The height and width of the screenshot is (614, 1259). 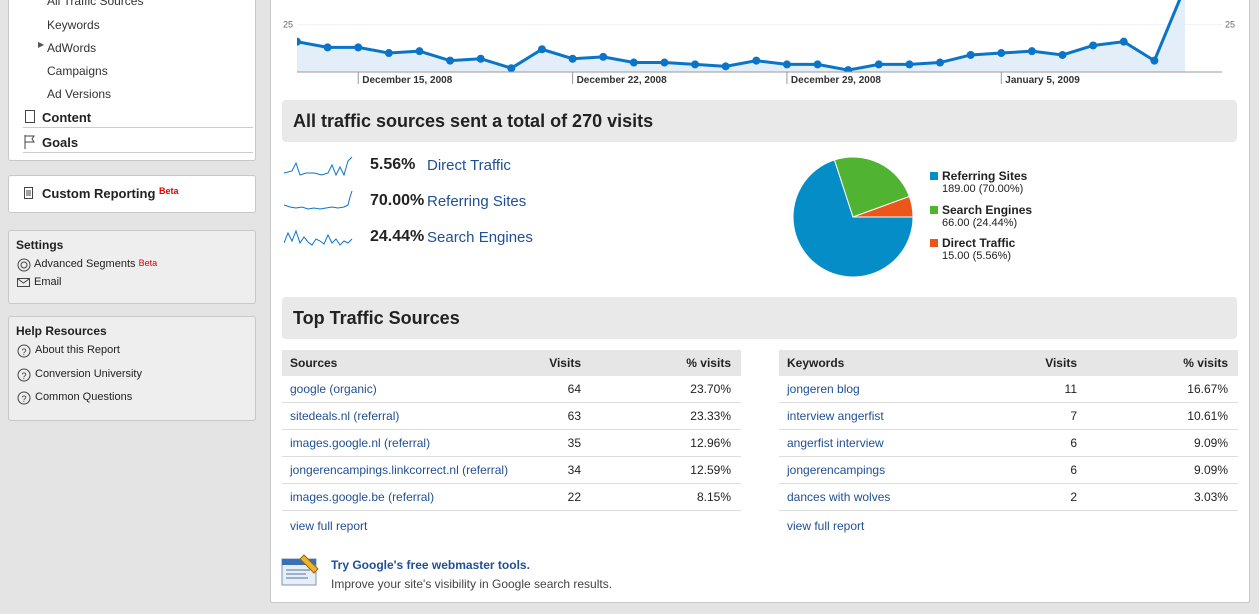 What do you see at coordinates (60, 142) in the screenshot?
I see `nav-section: Goals` at bounding box center [60, 142].